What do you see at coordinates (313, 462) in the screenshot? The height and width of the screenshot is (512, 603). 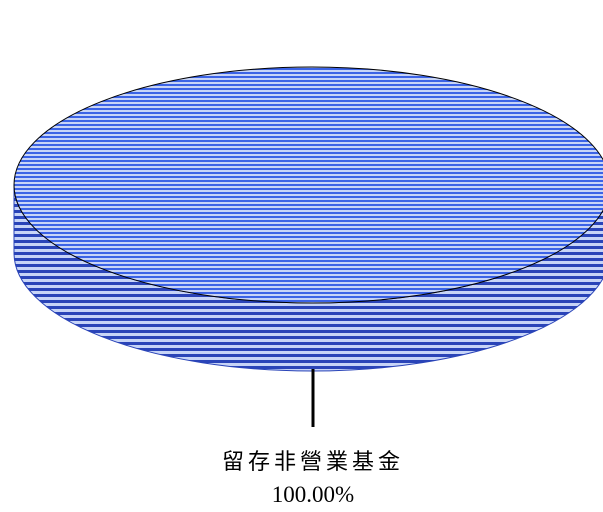 I see `slice-label: 留存非營業基金` at bounding box center [313, 462].